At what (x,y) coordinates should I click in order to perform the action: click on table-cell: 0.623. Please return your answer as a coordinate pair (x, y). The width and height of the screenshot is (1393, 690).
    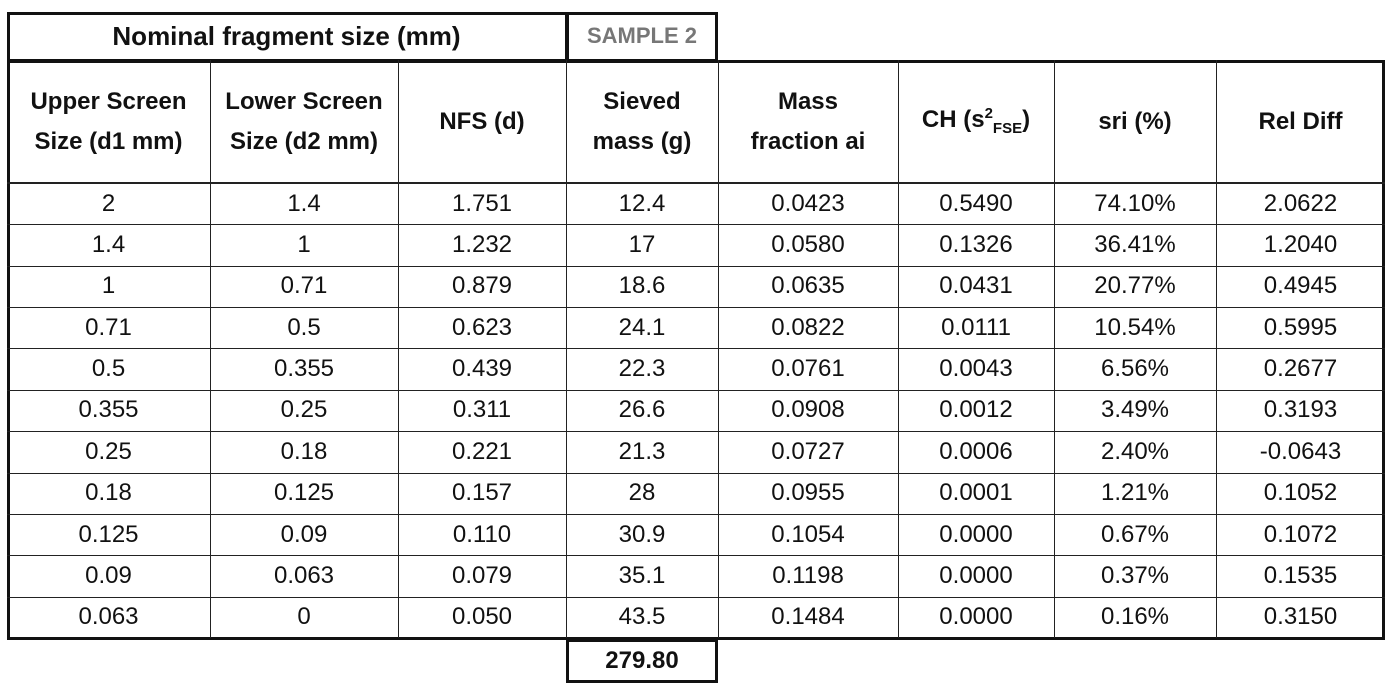
    Looking at the image, I should click on (482, 327).